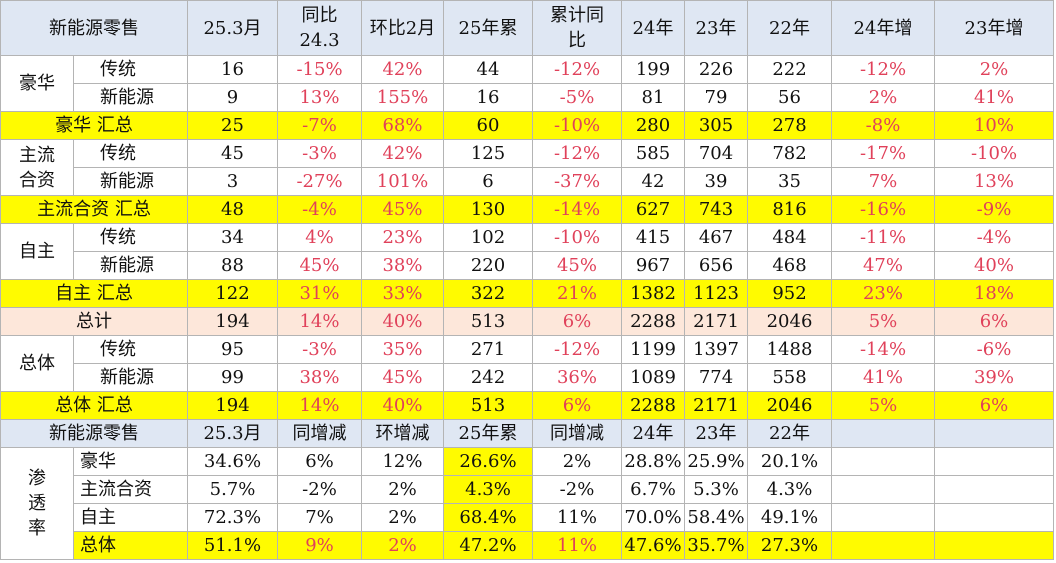  I want to click on value-cell: 9, so click(232, 97).